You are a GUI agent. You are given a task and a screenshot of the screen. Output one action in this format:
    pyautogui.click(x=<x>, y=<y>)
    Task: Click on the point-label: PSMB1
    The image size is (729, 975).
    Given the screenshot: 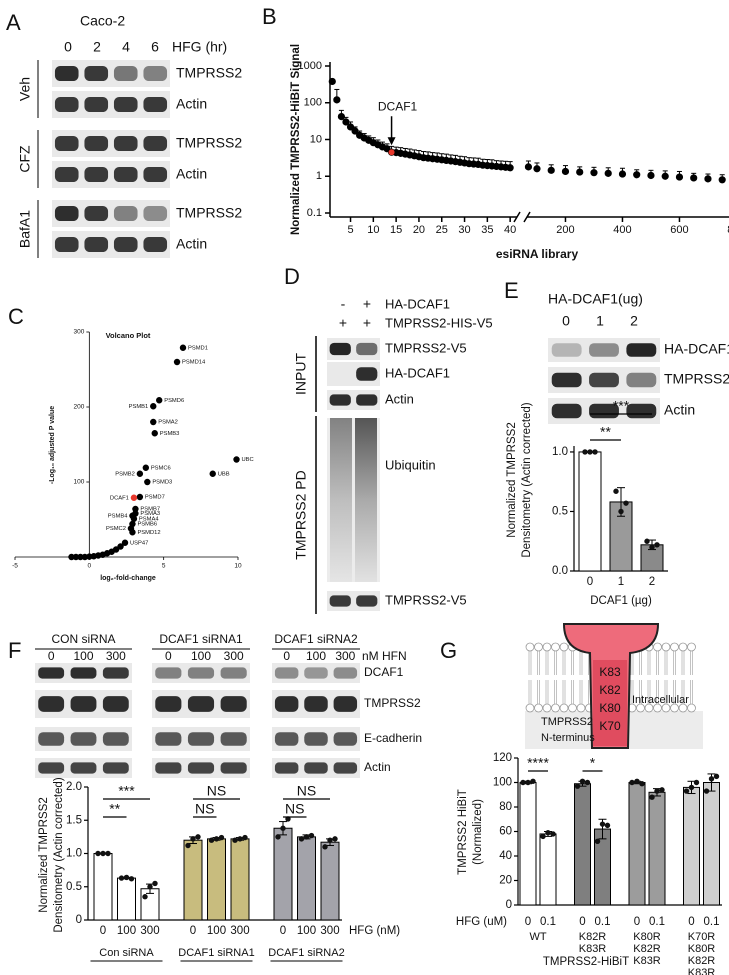 What is the action you would take?
    pyautogui.click(x=139, y=407)
    